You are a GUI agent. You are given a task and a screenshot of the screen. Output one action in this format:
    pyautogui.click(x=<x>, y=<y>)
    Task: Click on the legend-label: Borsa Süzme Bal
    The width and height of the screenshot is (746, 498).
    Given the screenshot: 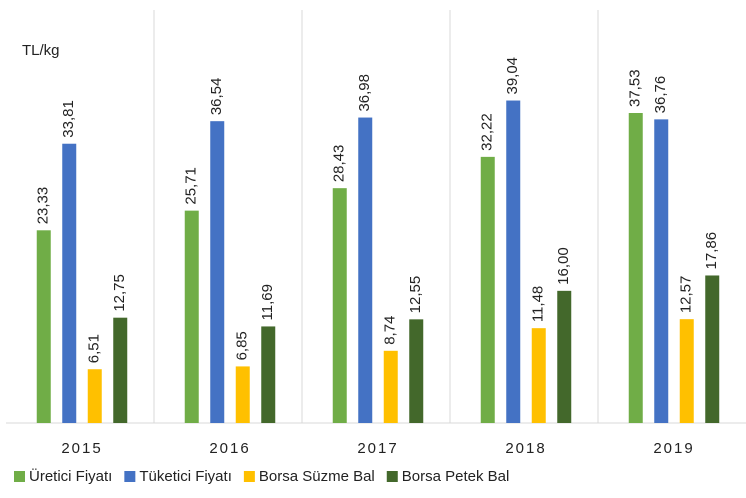 What is the action you would take?
    pyautogui.click(x=317, y=476)
    